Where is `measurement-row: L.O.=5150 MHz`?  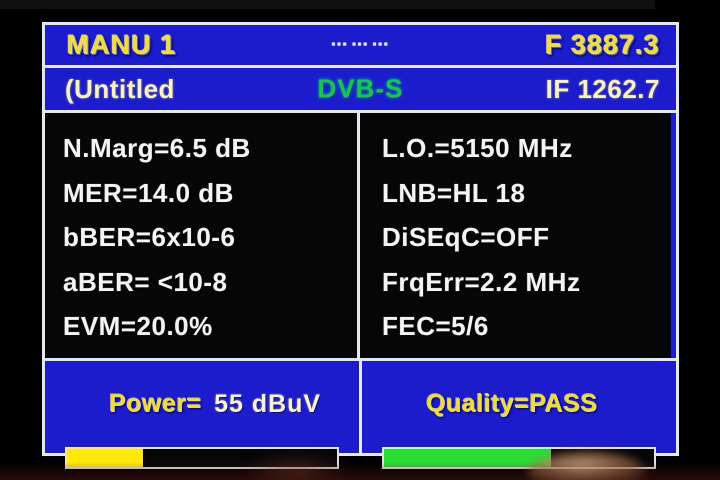
measurement-row: L.O.=5150 MHz is located at coordinates (477, 148).